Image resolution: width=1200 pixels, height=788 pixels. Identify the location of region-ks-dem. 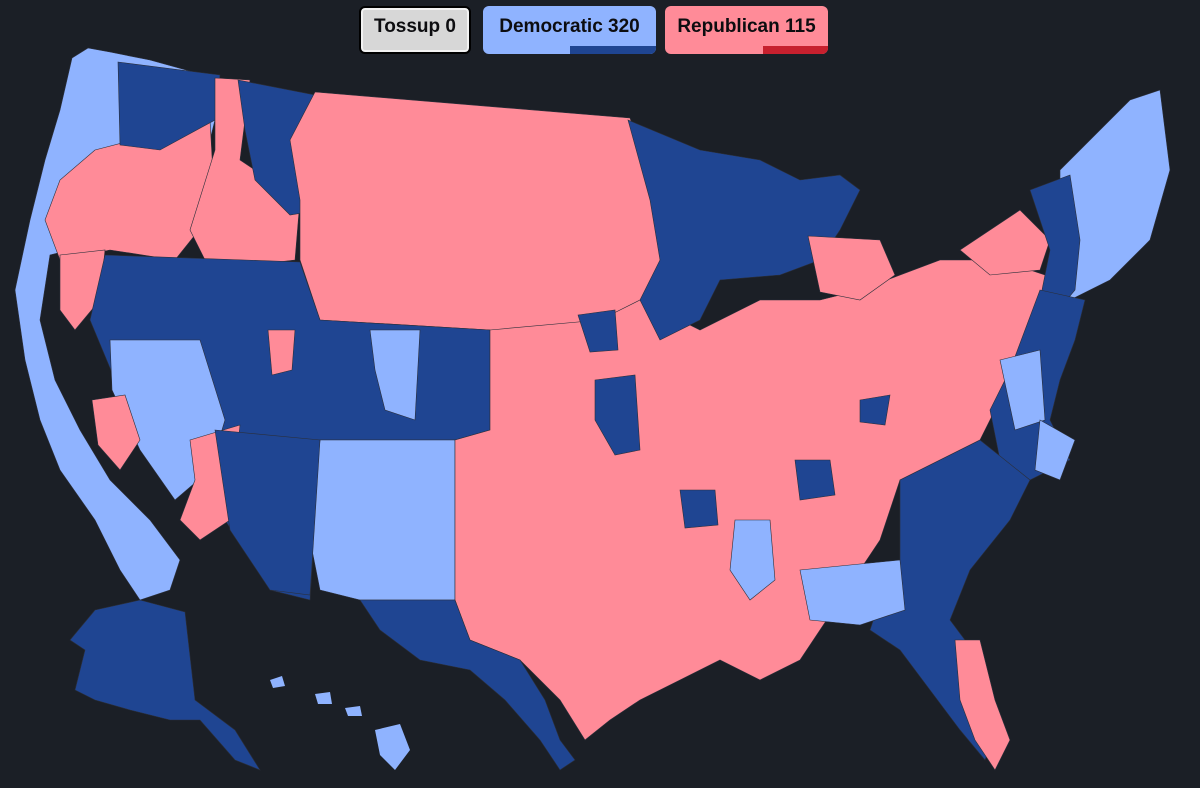
(617, 415).